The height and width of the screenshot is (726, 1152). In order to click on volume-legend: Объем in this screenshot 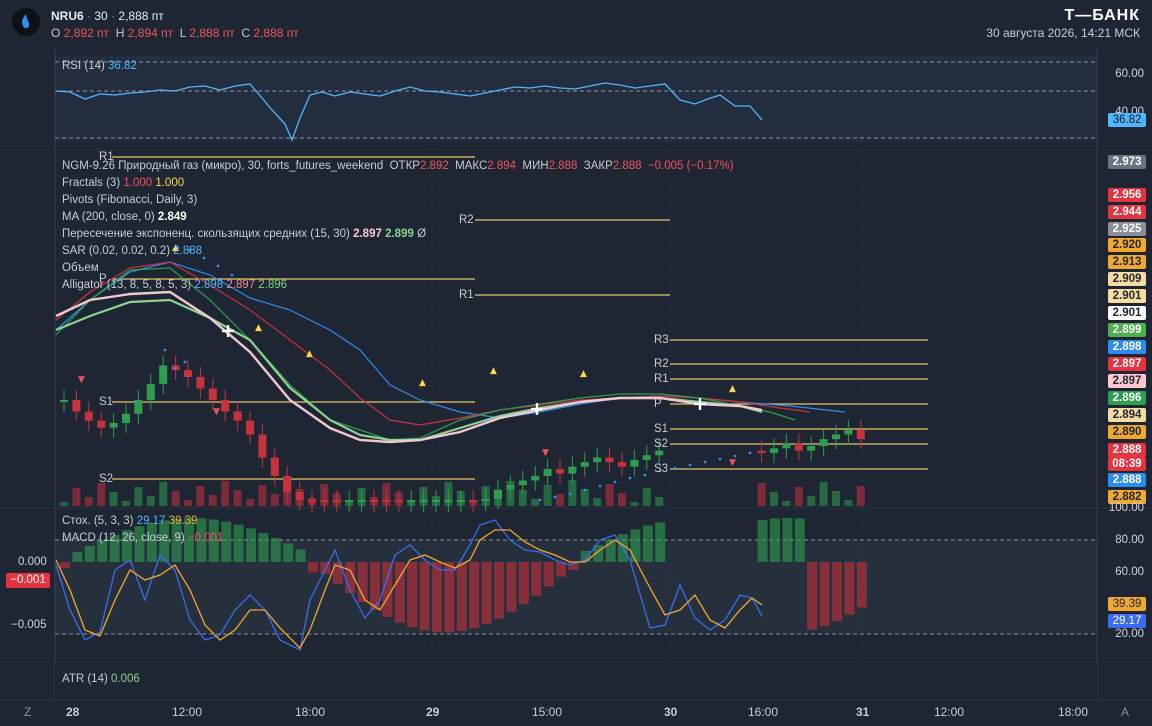, I will do `click(80, 268)`.